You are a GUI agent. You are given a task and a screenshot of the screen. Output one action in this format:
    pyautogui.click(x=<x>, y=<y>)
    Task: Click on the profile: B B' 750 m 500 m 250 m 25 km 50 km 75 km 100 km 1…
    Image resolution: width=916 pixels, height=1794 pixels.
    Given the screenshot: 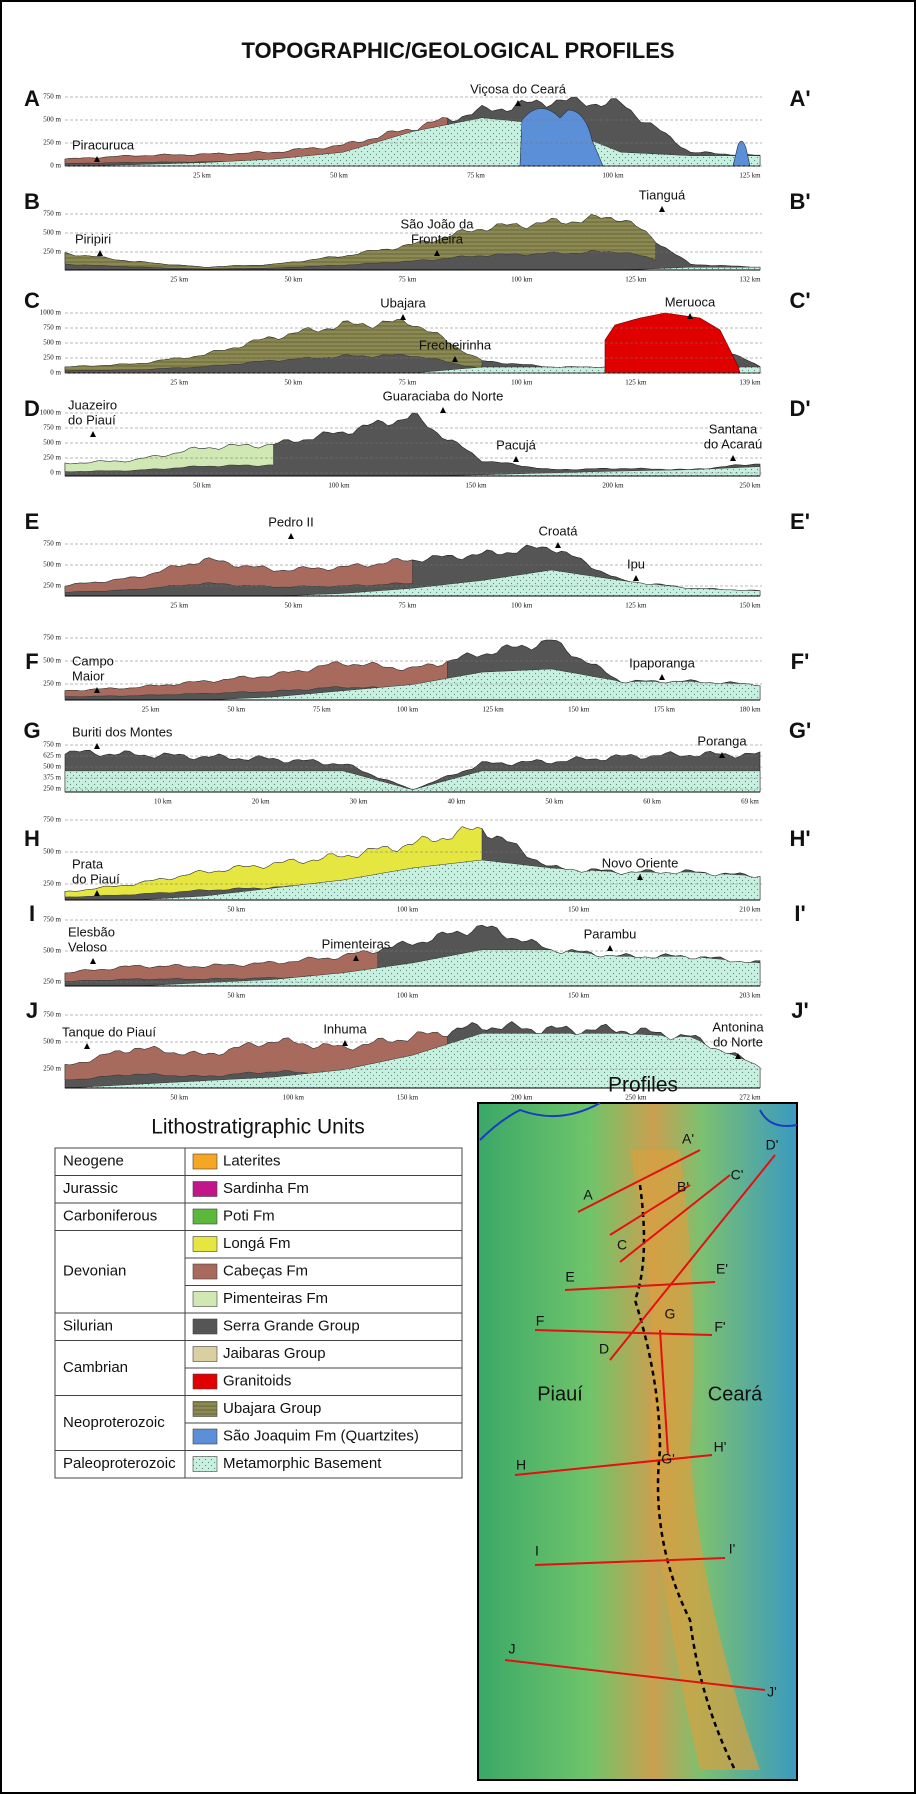 What is the action you would take?
    pyautogui.click(x=417, y=235)
    